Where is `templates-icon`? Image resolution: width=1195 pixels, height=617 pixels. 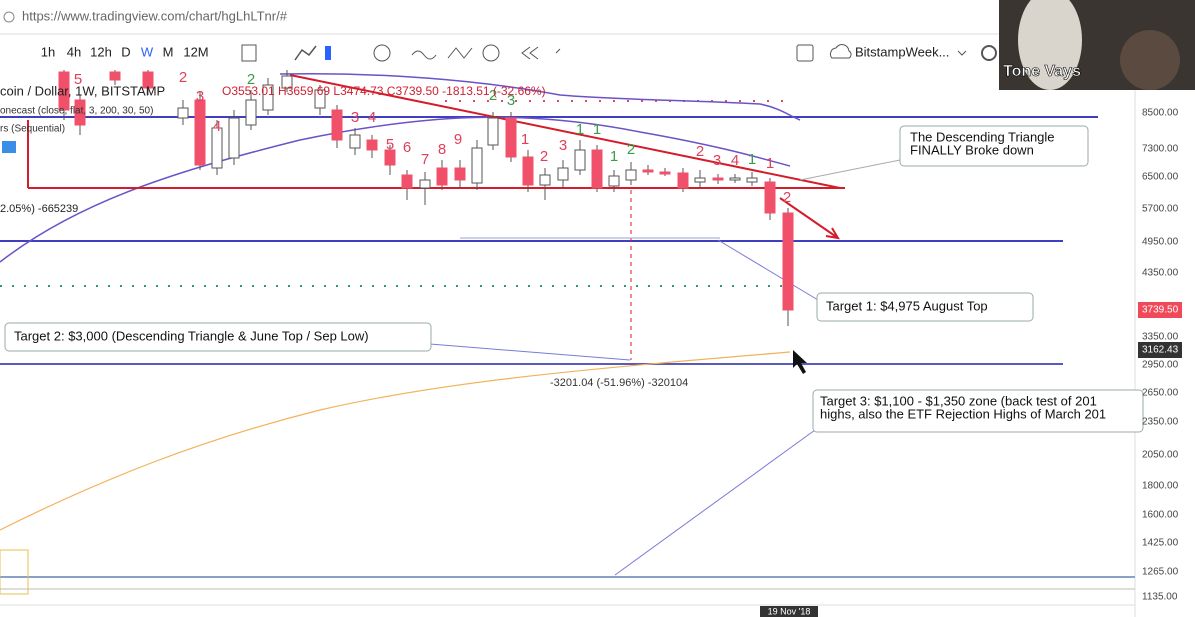 templates-icon is located at coordinates (460, 53).